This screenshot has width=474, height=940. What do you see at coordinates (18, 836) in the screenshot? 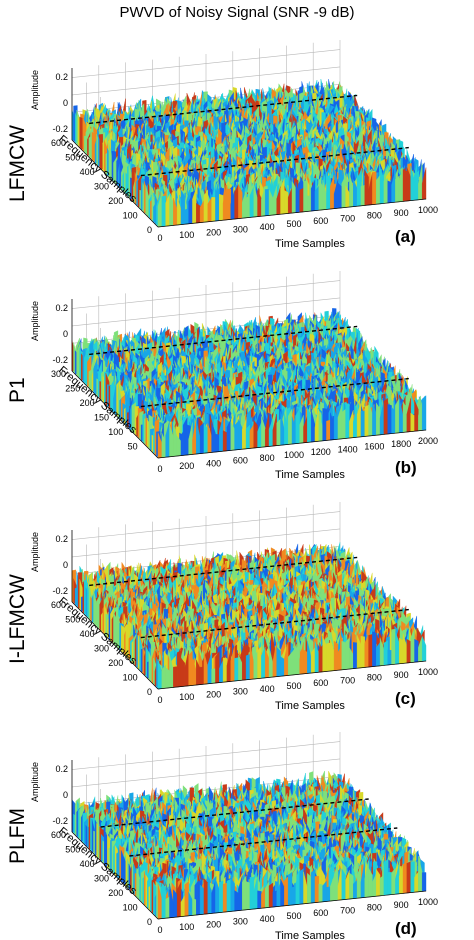
I see `row-label: PLFM` at bounding box center [18, 836].